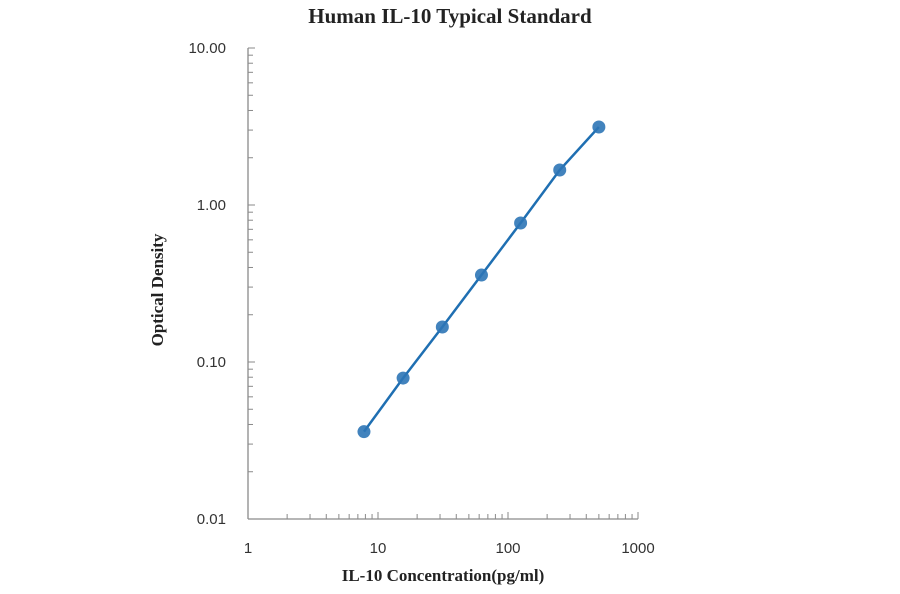 Image resolution: width=900 pixels, height=594 pixels. Describe the element at coordinates (207, 48) in the screenshot. I see `y-tick-label: 10.00` at that location.